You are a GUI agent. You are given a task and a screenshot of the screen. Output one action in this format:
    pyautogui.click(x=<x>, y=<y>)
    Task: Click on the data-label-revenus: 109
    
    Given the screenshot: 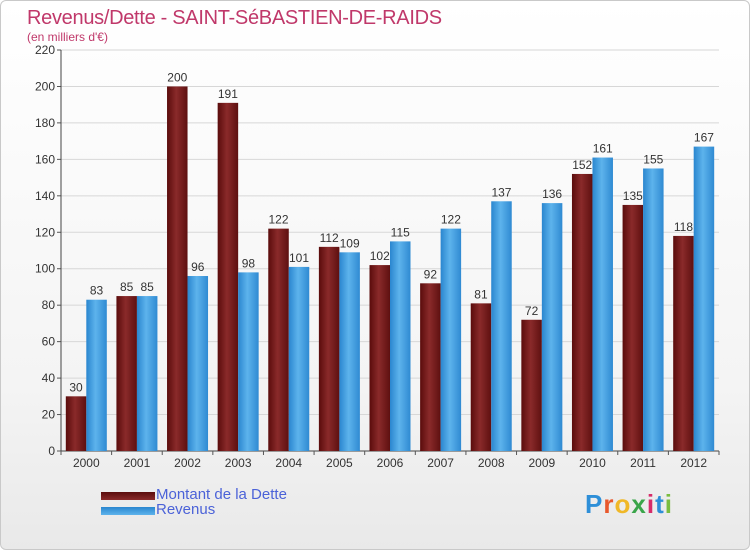 What is the action you would take?
    pyautogui.click(x=350, y=243)
    